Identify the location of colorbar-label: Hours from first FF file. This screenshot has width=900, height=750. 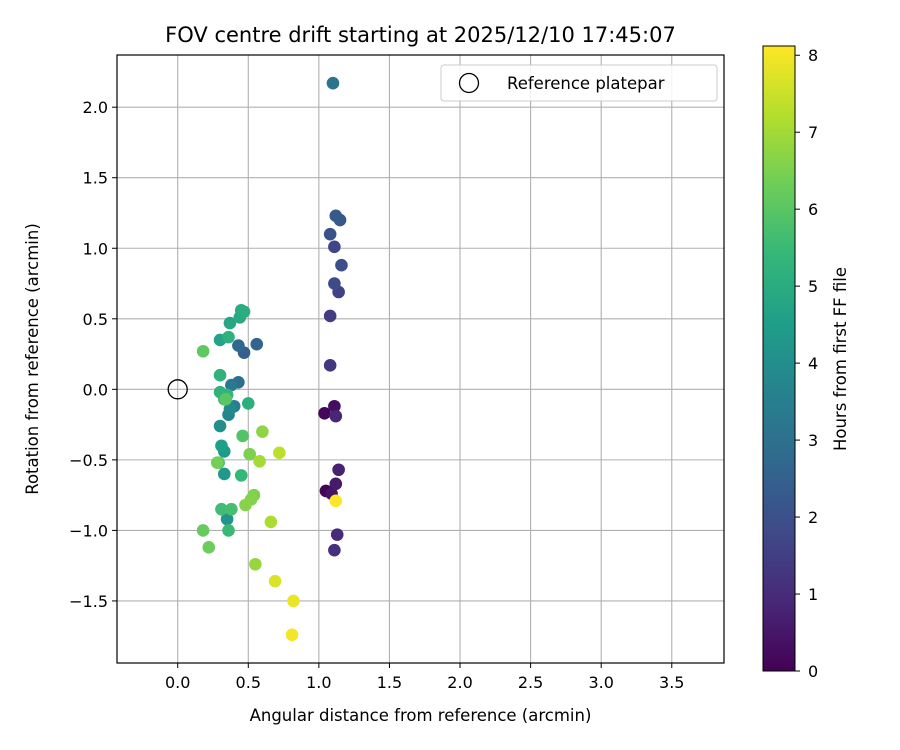
(840, 359).